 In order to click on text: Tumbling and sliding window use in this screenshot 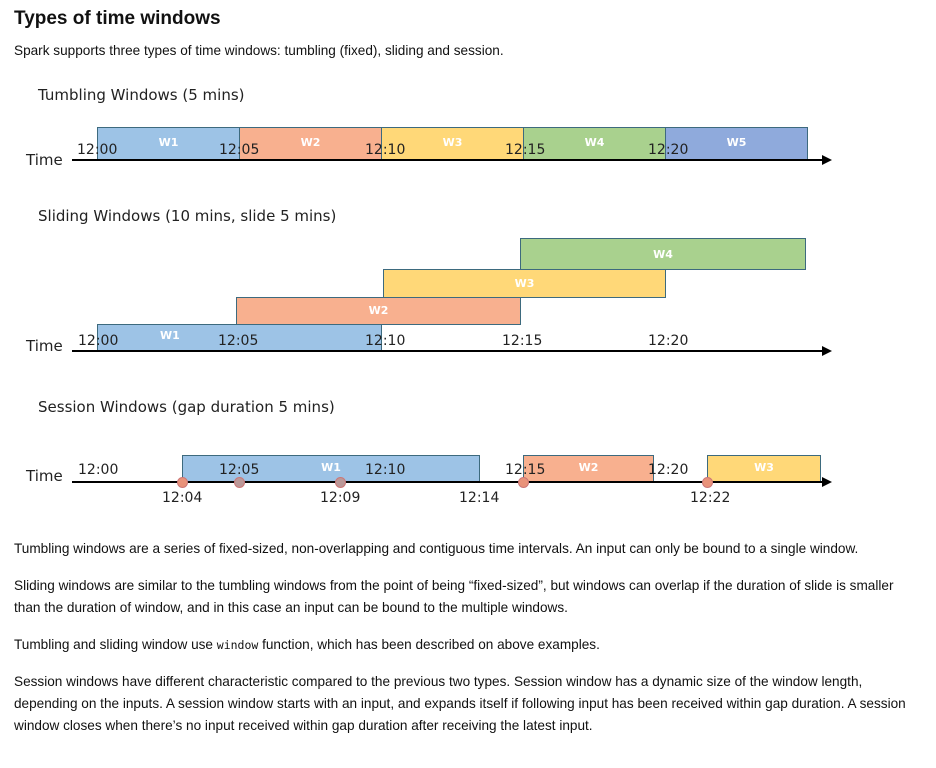, I will do `click(115, 644)`.